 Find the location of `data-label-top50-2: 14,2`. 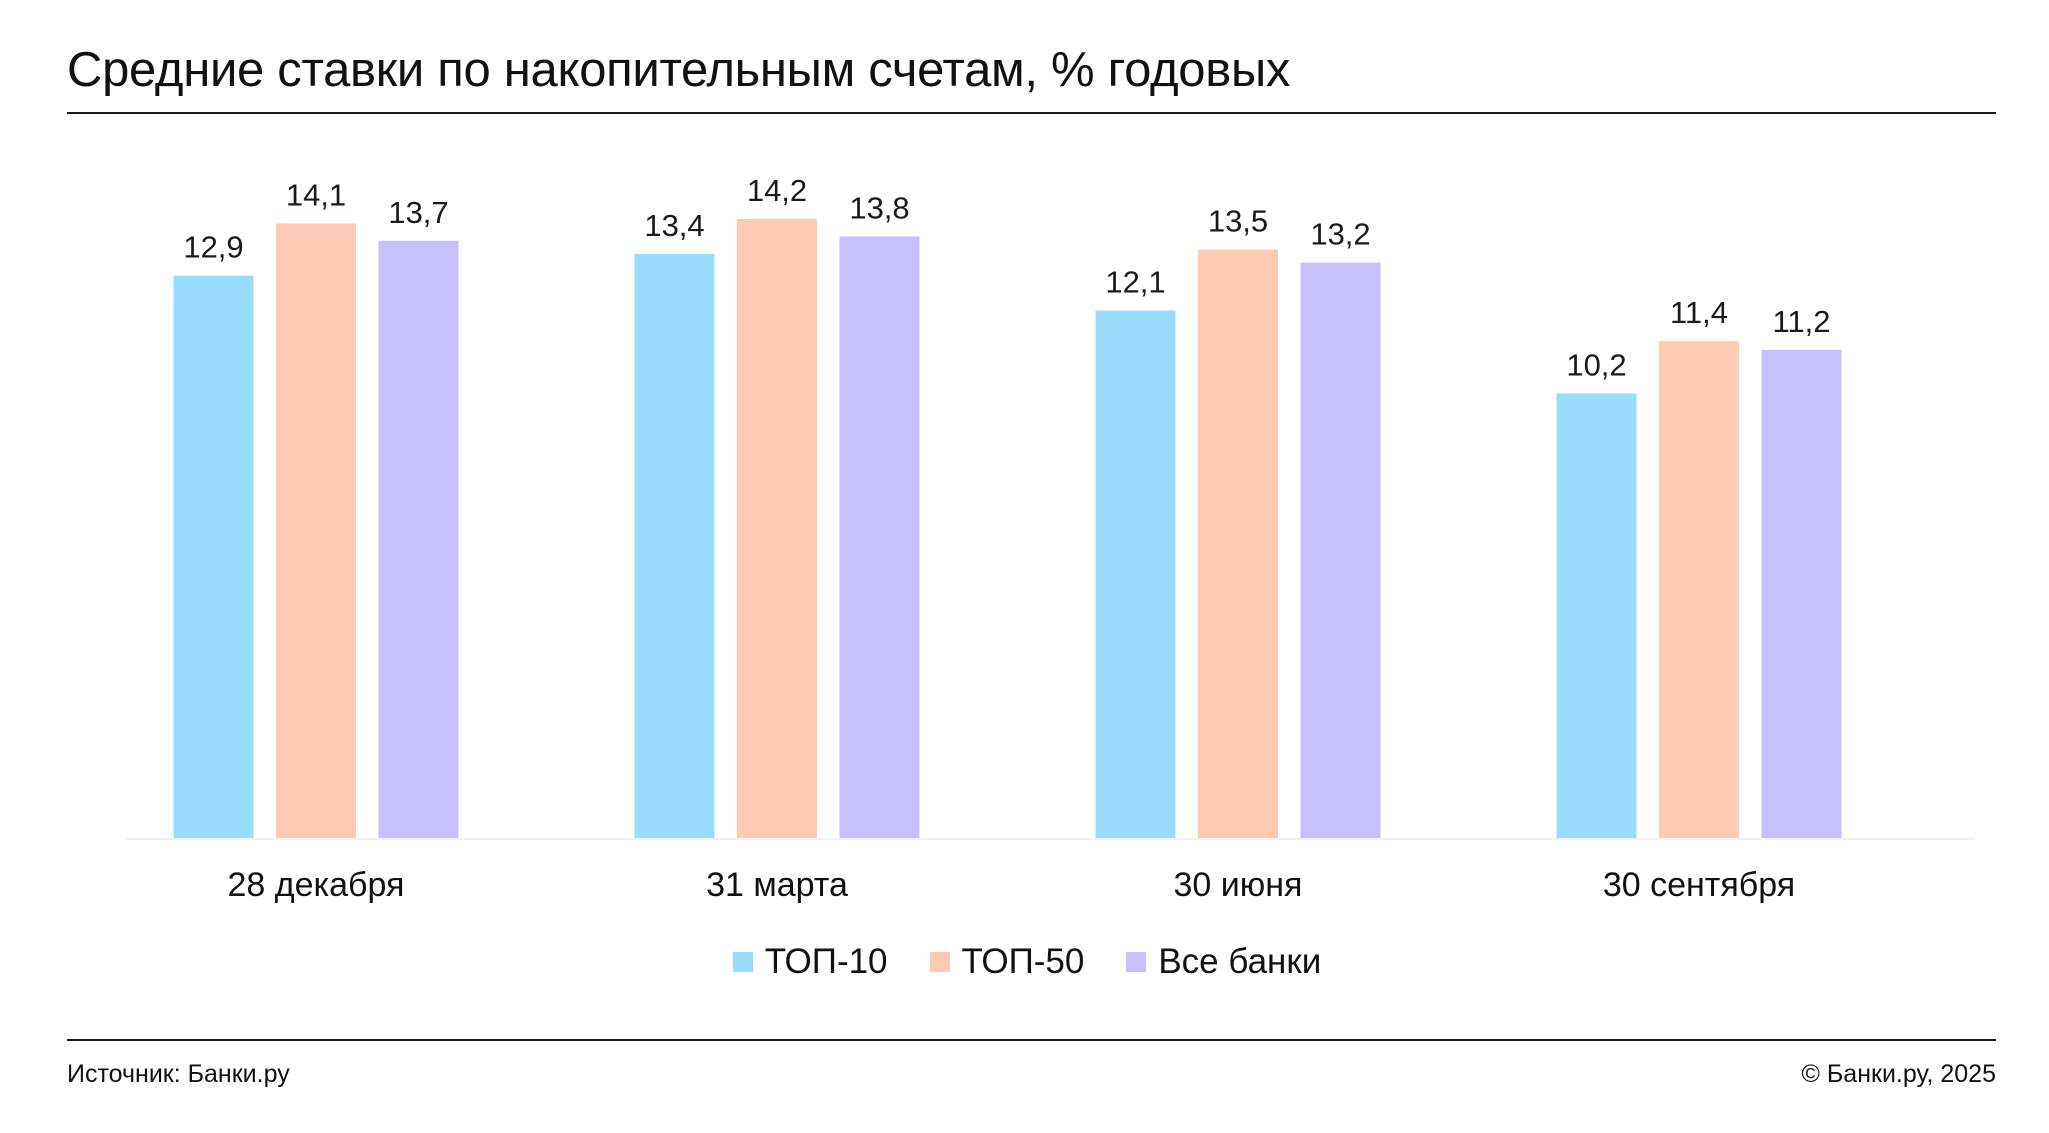

data-label-top50-2: 14,2 is located at coordinates (777, 190).